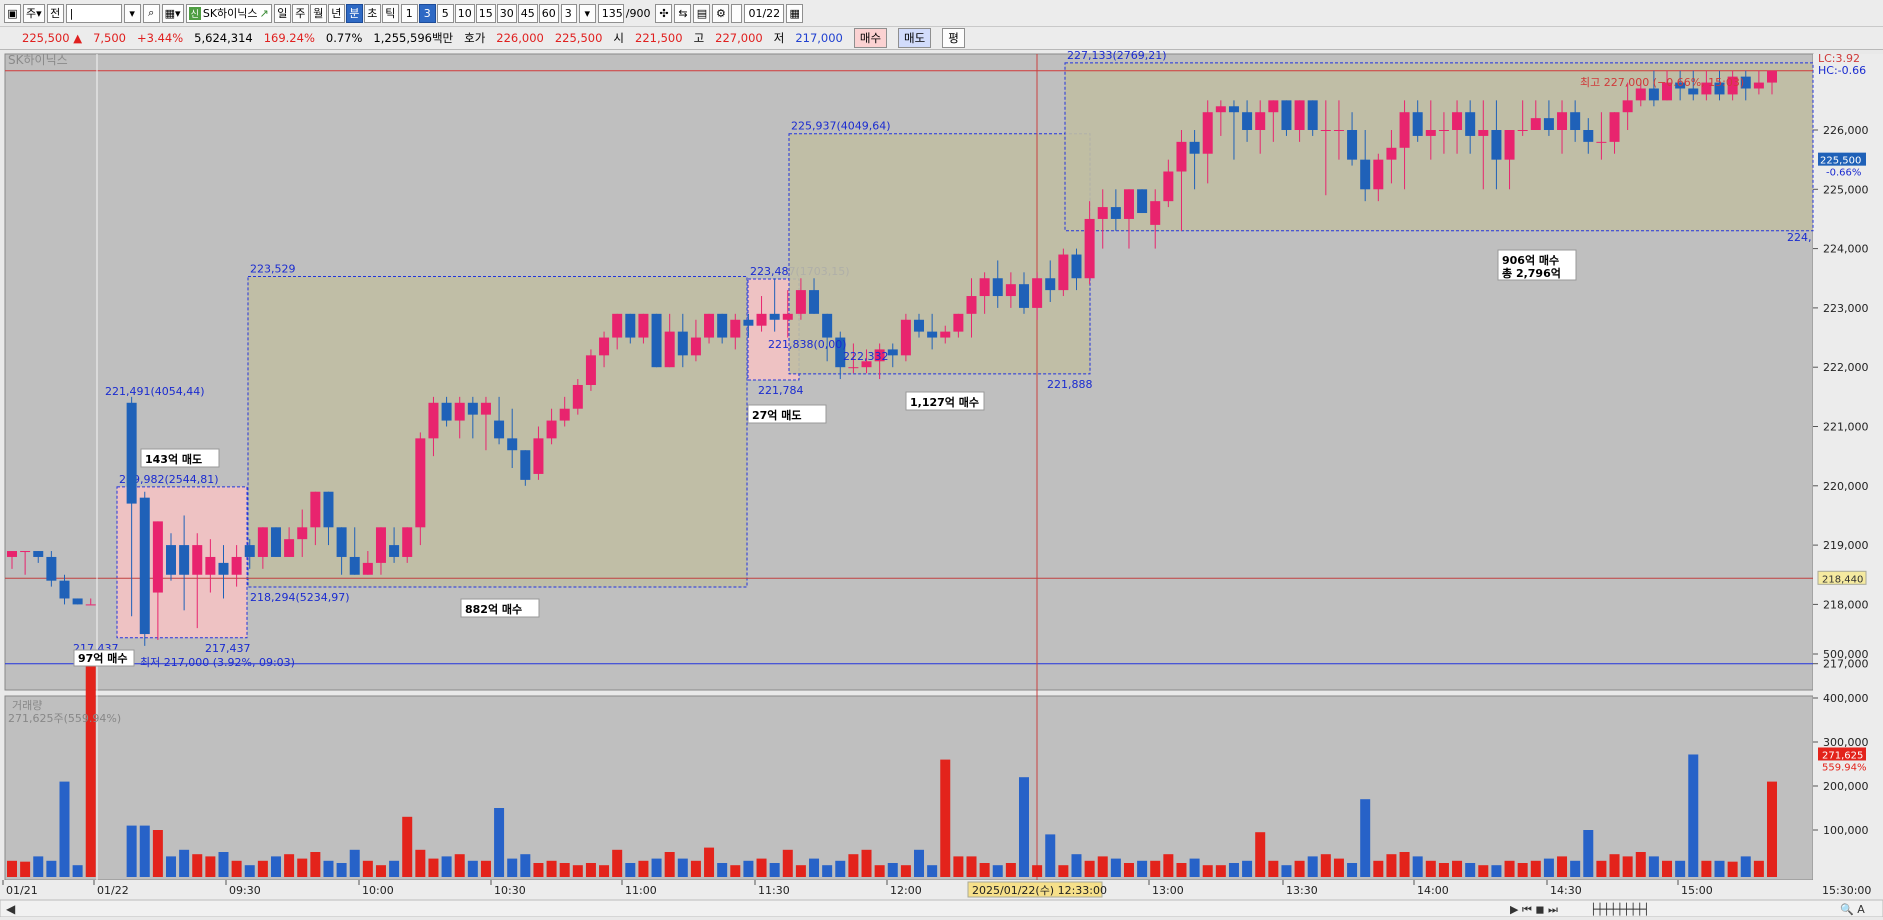 Image resolution: width=1883 pixels, height=920 pixels. I want to click on search-icon: ⌕, so click(151, 13).